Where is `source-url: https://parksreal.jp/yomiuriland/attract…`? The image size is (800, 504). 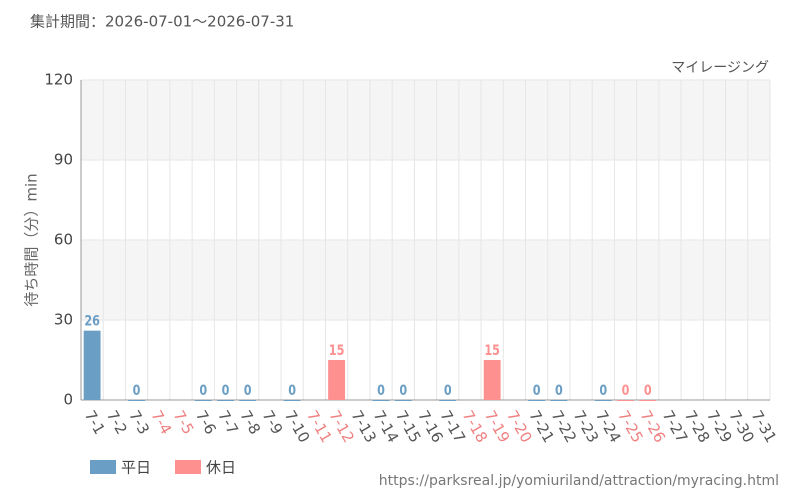 source-url: https://parksreal.jp/yomiuriland/attract… is located at coordinates (579, 481).